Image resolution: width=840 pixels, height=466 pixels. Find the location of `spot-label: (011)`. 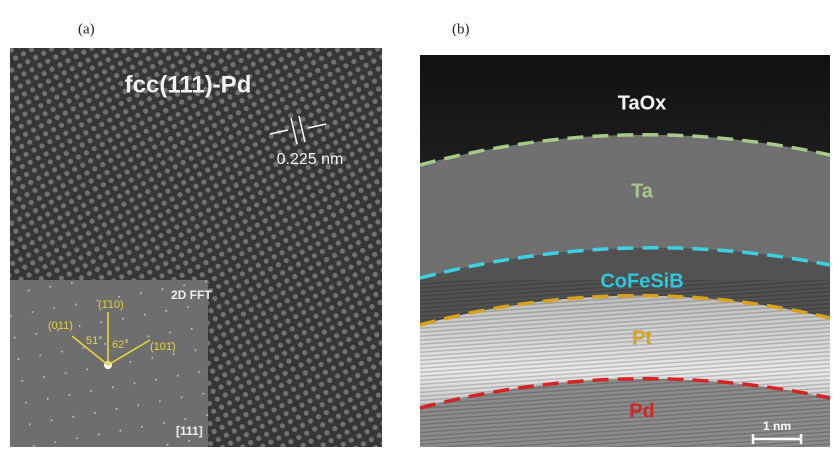

spot-label: (011) is located at coordinates (60, 326).